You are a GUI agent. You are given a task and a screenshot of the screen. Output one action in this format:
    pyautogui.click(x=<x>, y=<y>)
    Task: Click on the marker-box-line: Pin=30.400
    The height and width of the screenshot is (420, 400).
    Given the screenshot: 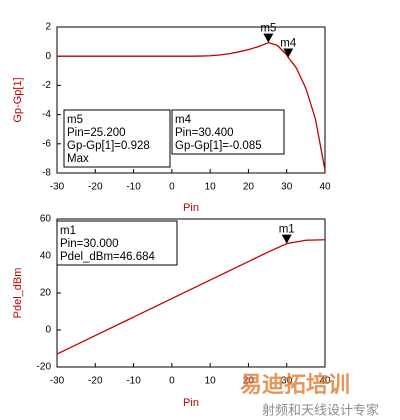 What is the action you would take?
    pyautogui.click(x=204, y=133)
    